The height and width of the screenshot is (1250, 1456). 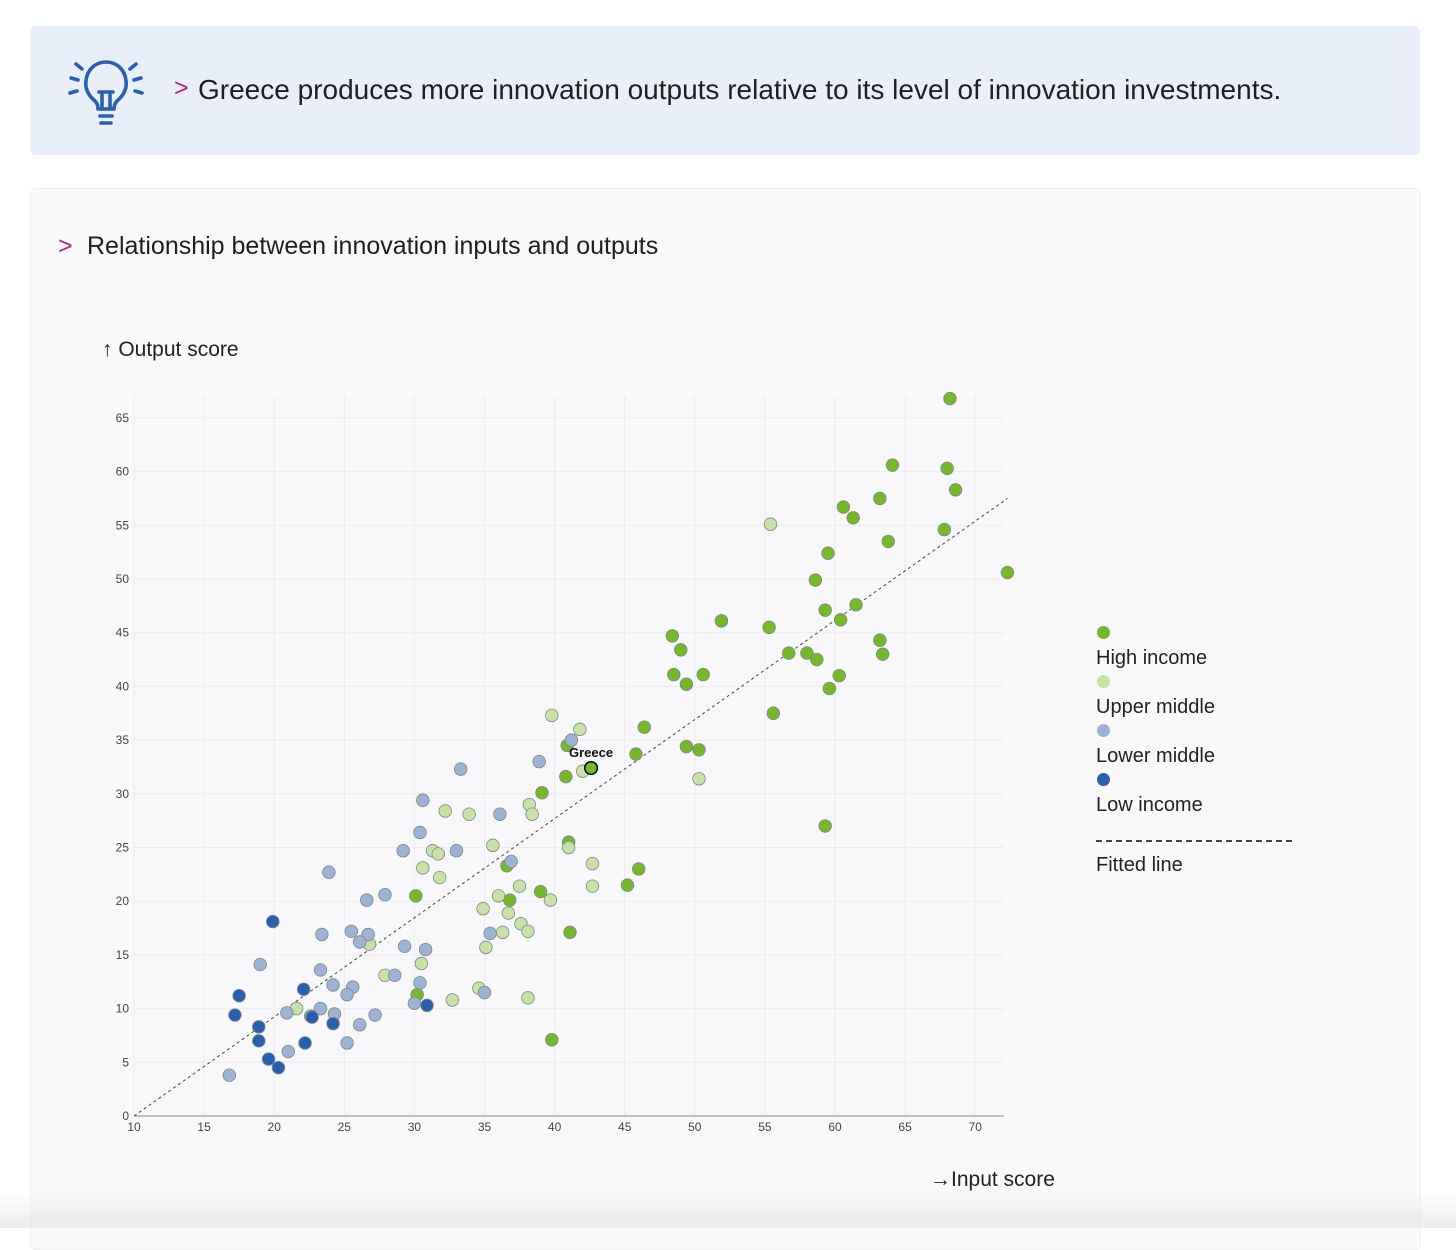 What do you see at coordinates (1139, 865) in the screenshot?
I see `legend-fitted-label: Fitted line` at bounding box center [1139, 865].